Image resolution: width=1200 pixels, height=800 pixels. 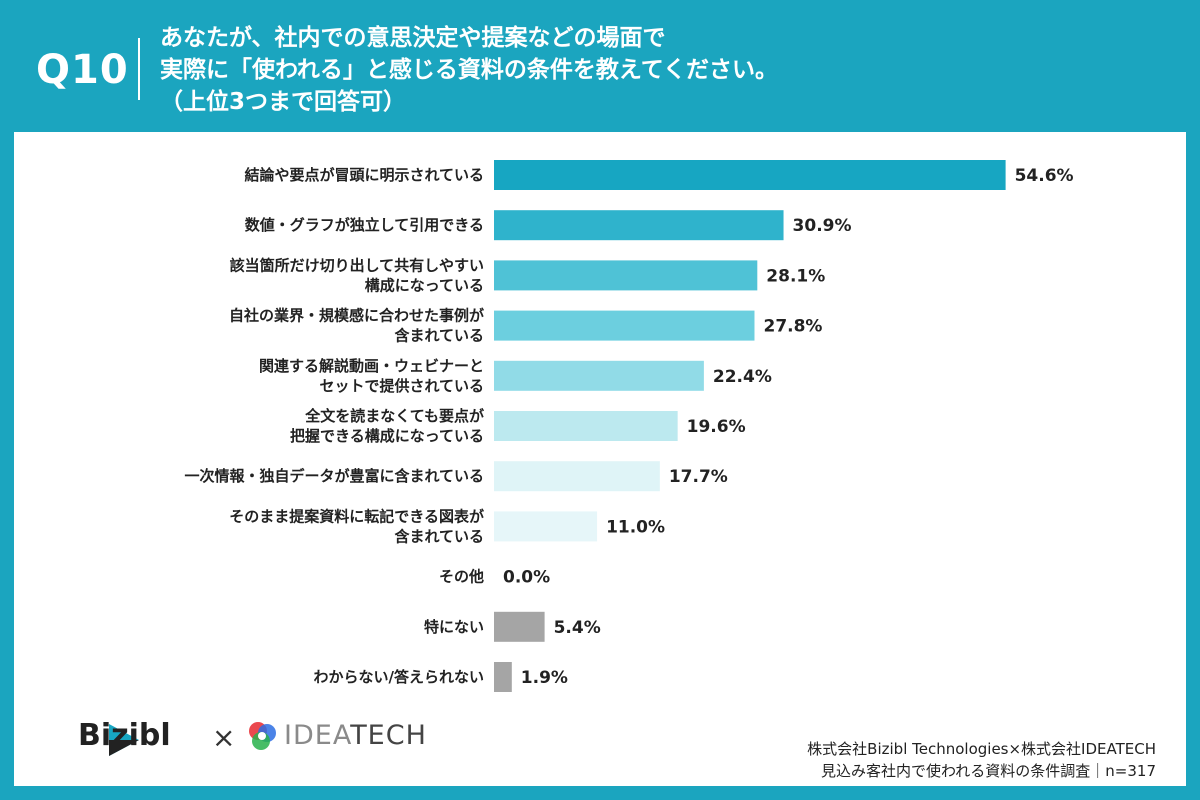 What do you see at coordinates (698, 477) in the screenshot?
I see `value-label-7: 17.7%` at bounding box center [698, 477].